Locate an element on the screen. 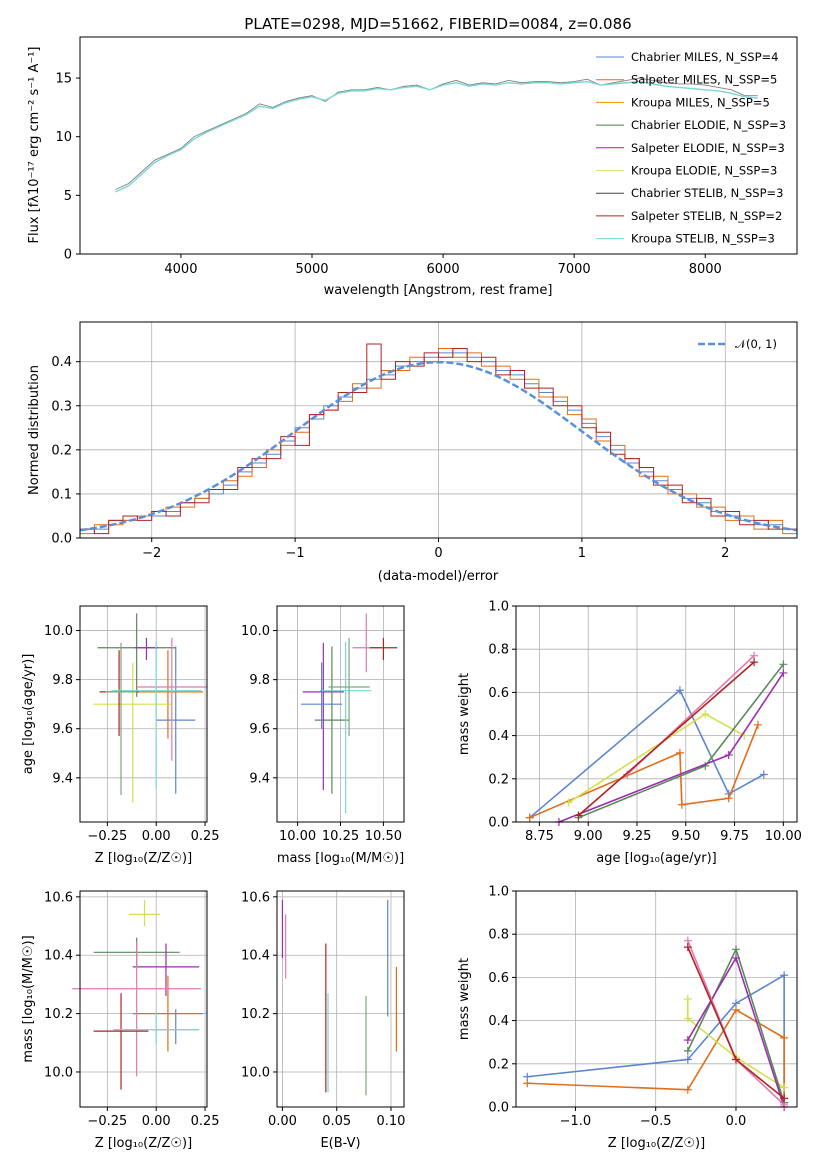 The height and width of the screenshot is (1170, 819). x-tick-label: 9.25 is located at coordinates (637, 836).